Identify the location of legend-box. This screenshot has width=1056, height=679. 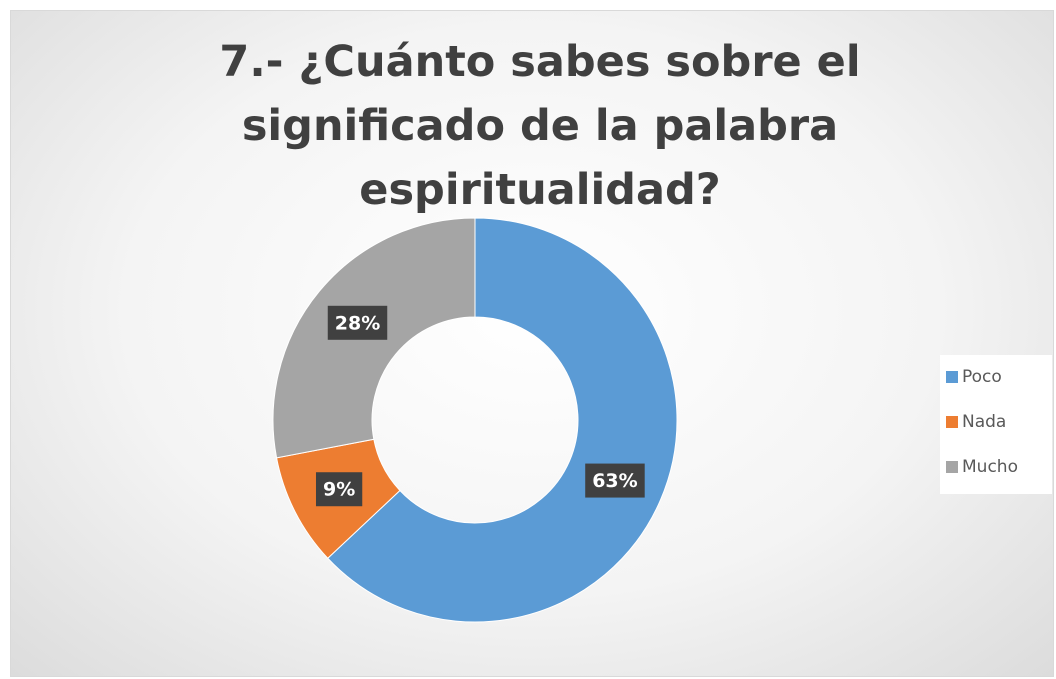
(996, 424).